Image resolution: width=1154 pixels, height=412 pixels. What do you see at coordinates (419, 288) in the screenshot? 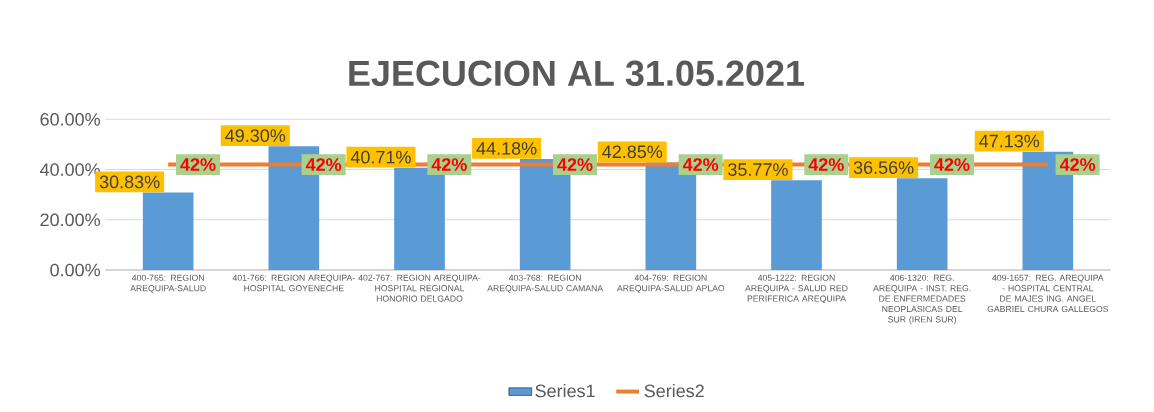
I see `x-tick-label: 402-767: REGION AREQUIPA-HOSPITAL REGIONAL HONORIO DELGADO` at bounding box center [419, 288].